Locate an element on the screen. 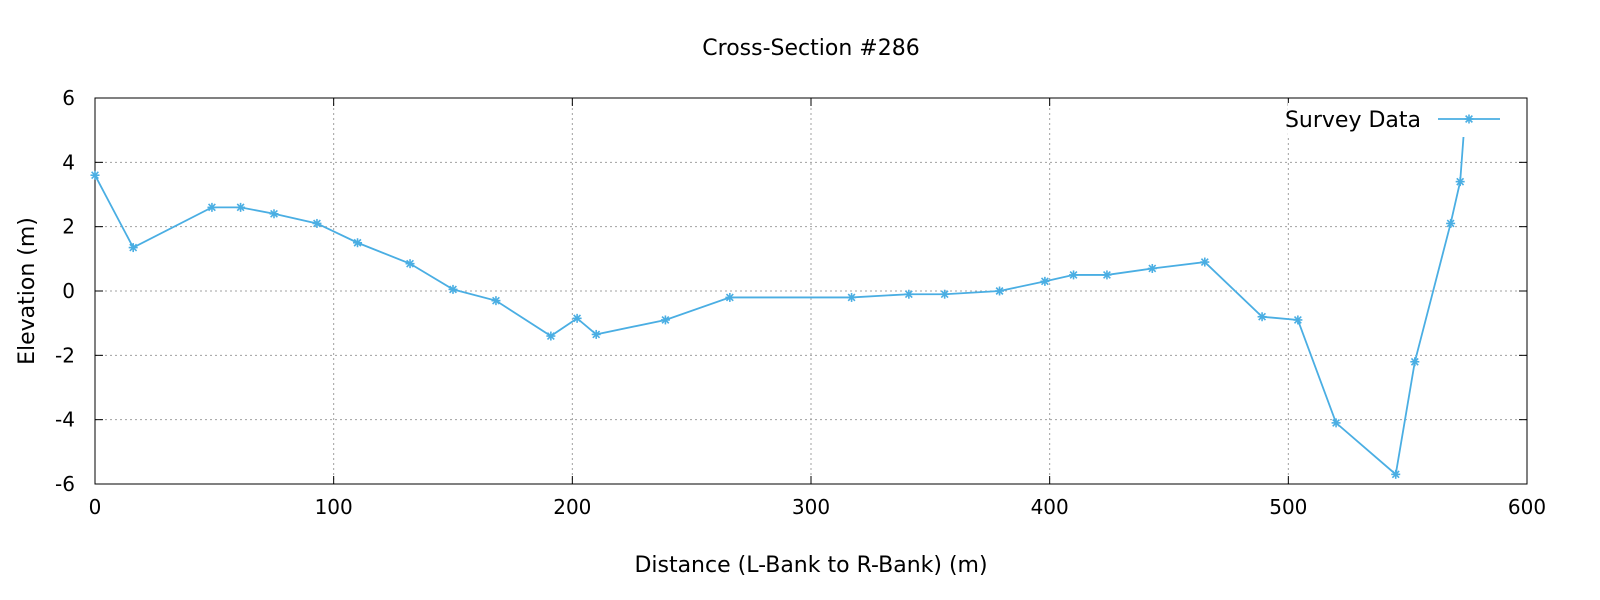 This screenshot has height=600, width=1600. y-tick-label: 2 is located at coordinates (68, 227).